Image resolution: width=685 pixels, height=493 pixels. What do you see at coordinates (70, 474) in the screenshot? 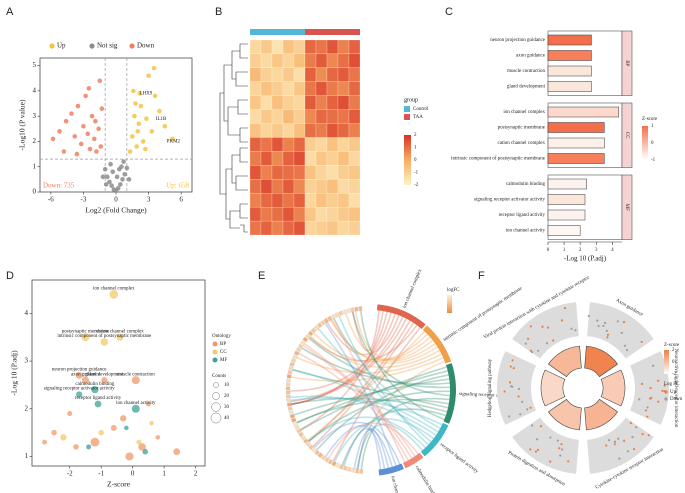
I see `x-tick-label: -2` at bounding box center [70, 474].